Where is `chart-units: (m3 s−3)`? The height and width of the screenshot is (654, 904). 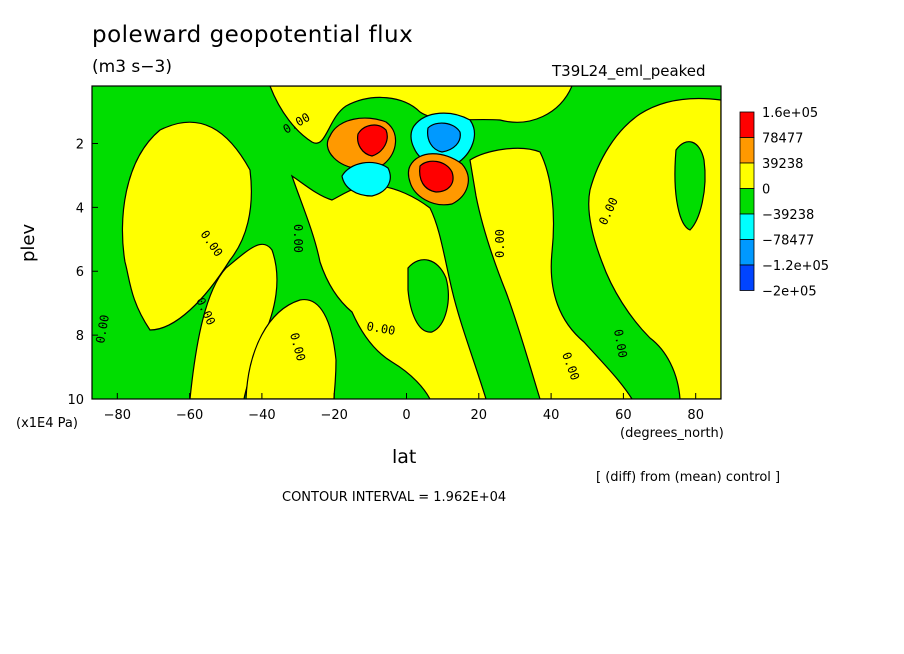
chart-units: (m3 s−3) is located at coordinates (132, 67).